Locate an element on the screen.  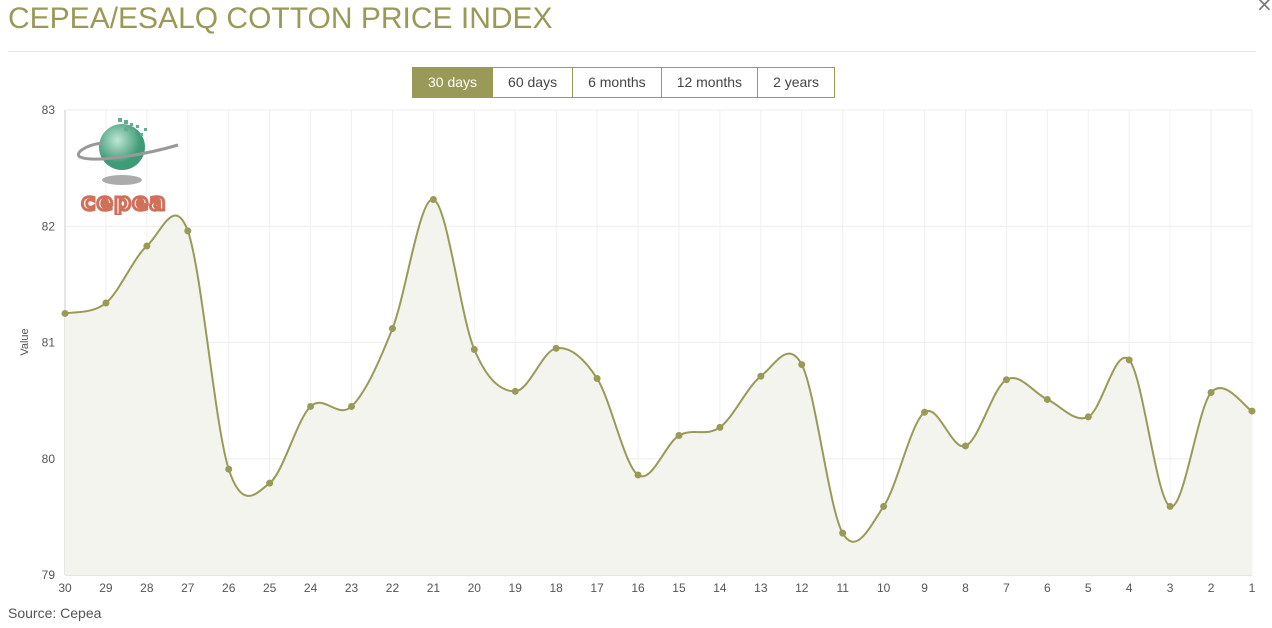
y-tick-label: 83 is located at coordinates (49, 110).